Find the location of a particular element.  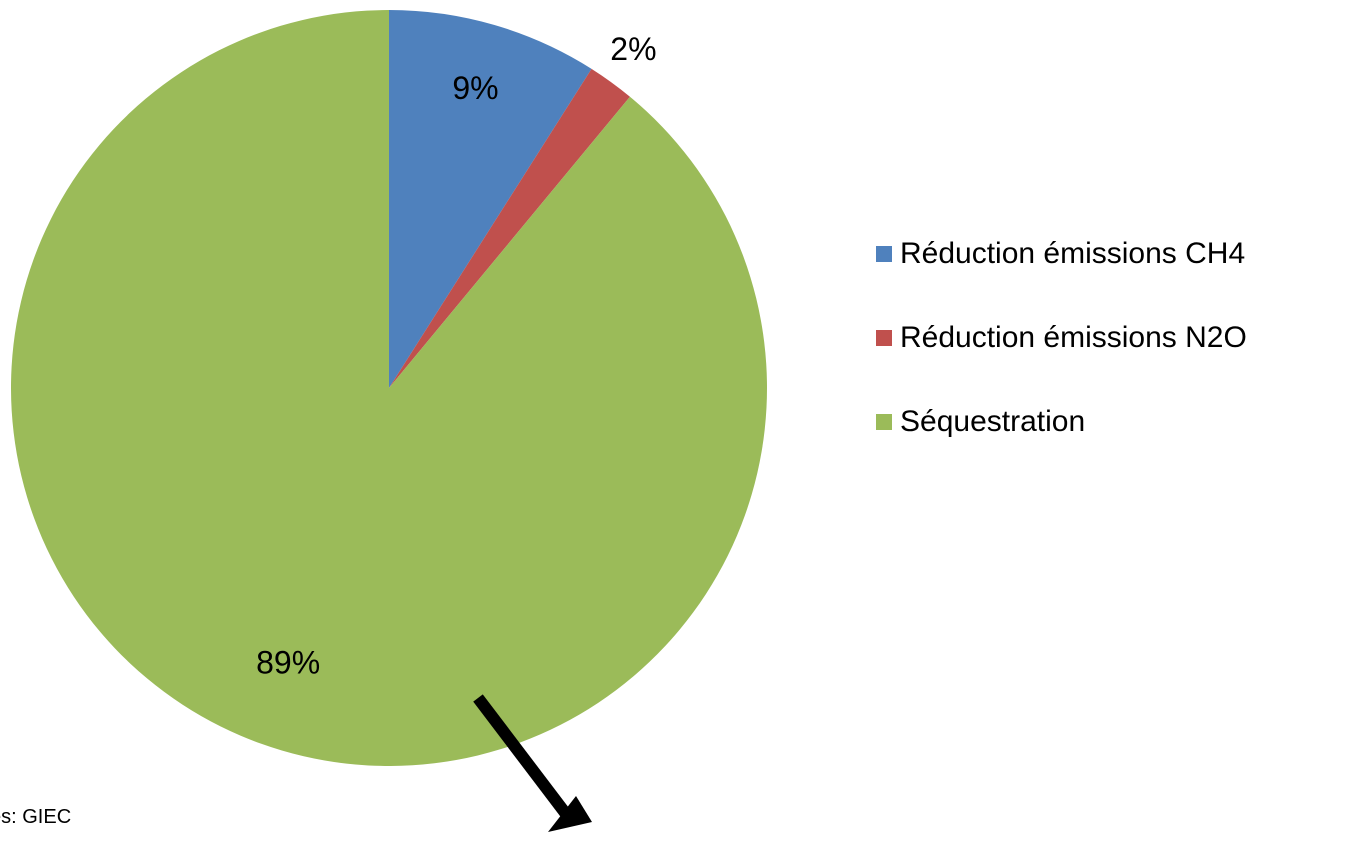

source-note: es: GIEC is located at coordinates (36, 817).